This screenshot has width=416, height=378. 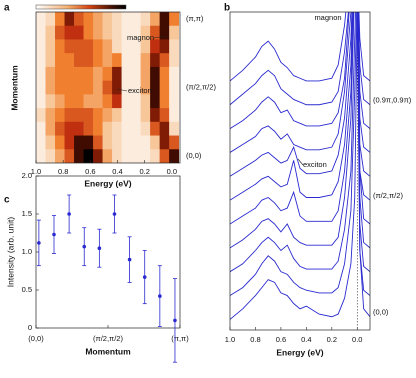 What do you see at coordinates (14, 88) in the screenshot?
I see `y-axis-label: Momentum` at bounding box center [14, 88].